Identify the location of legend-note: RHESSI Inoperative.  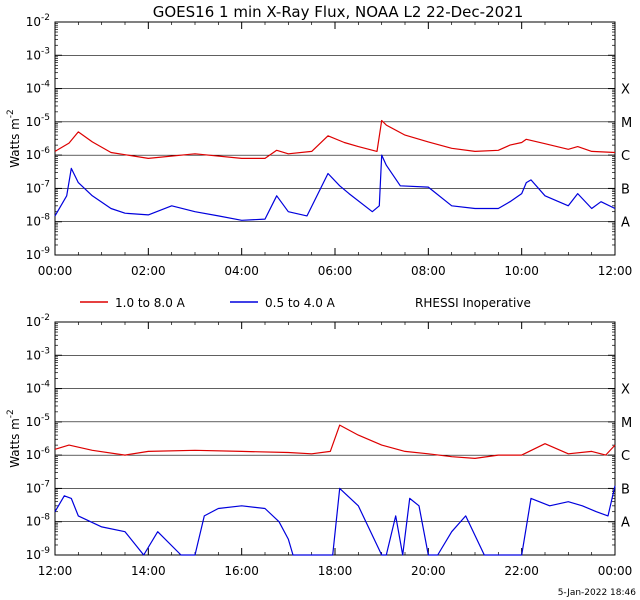
(473, 303).